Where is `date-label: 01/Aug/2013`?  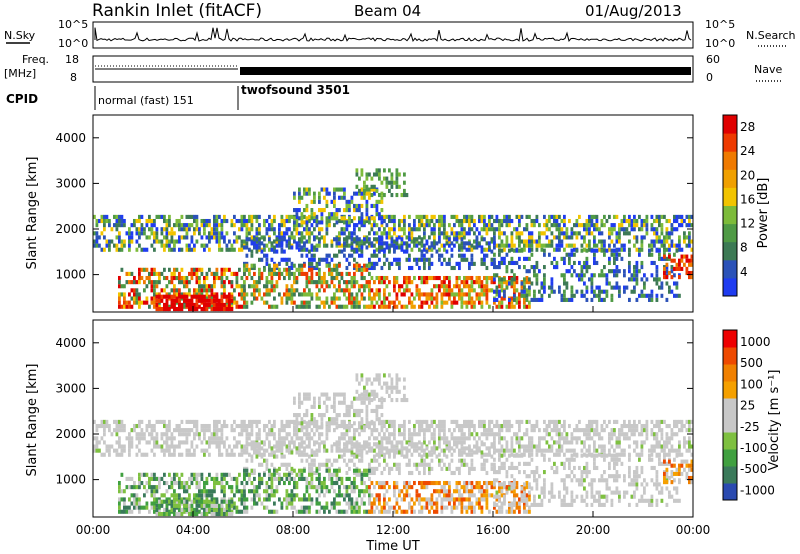
date-label: 01/Aug/2013 is located at coordinates (633, 11).